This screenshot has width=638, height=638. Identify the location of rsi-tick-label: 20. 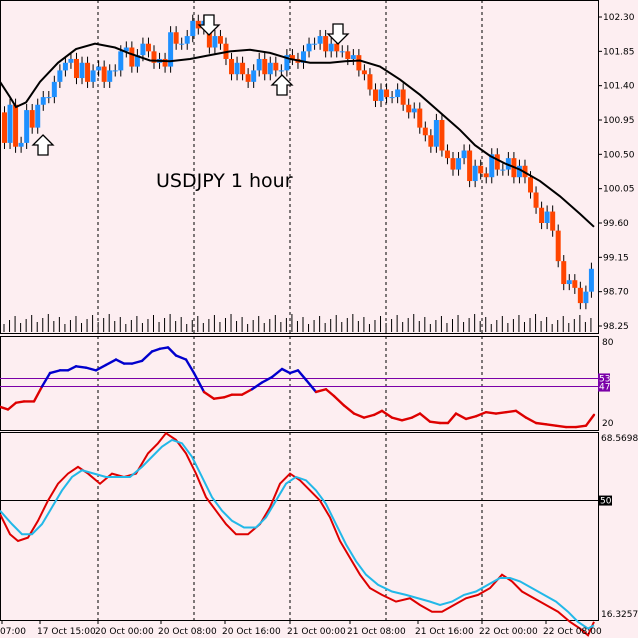
(608, 424).